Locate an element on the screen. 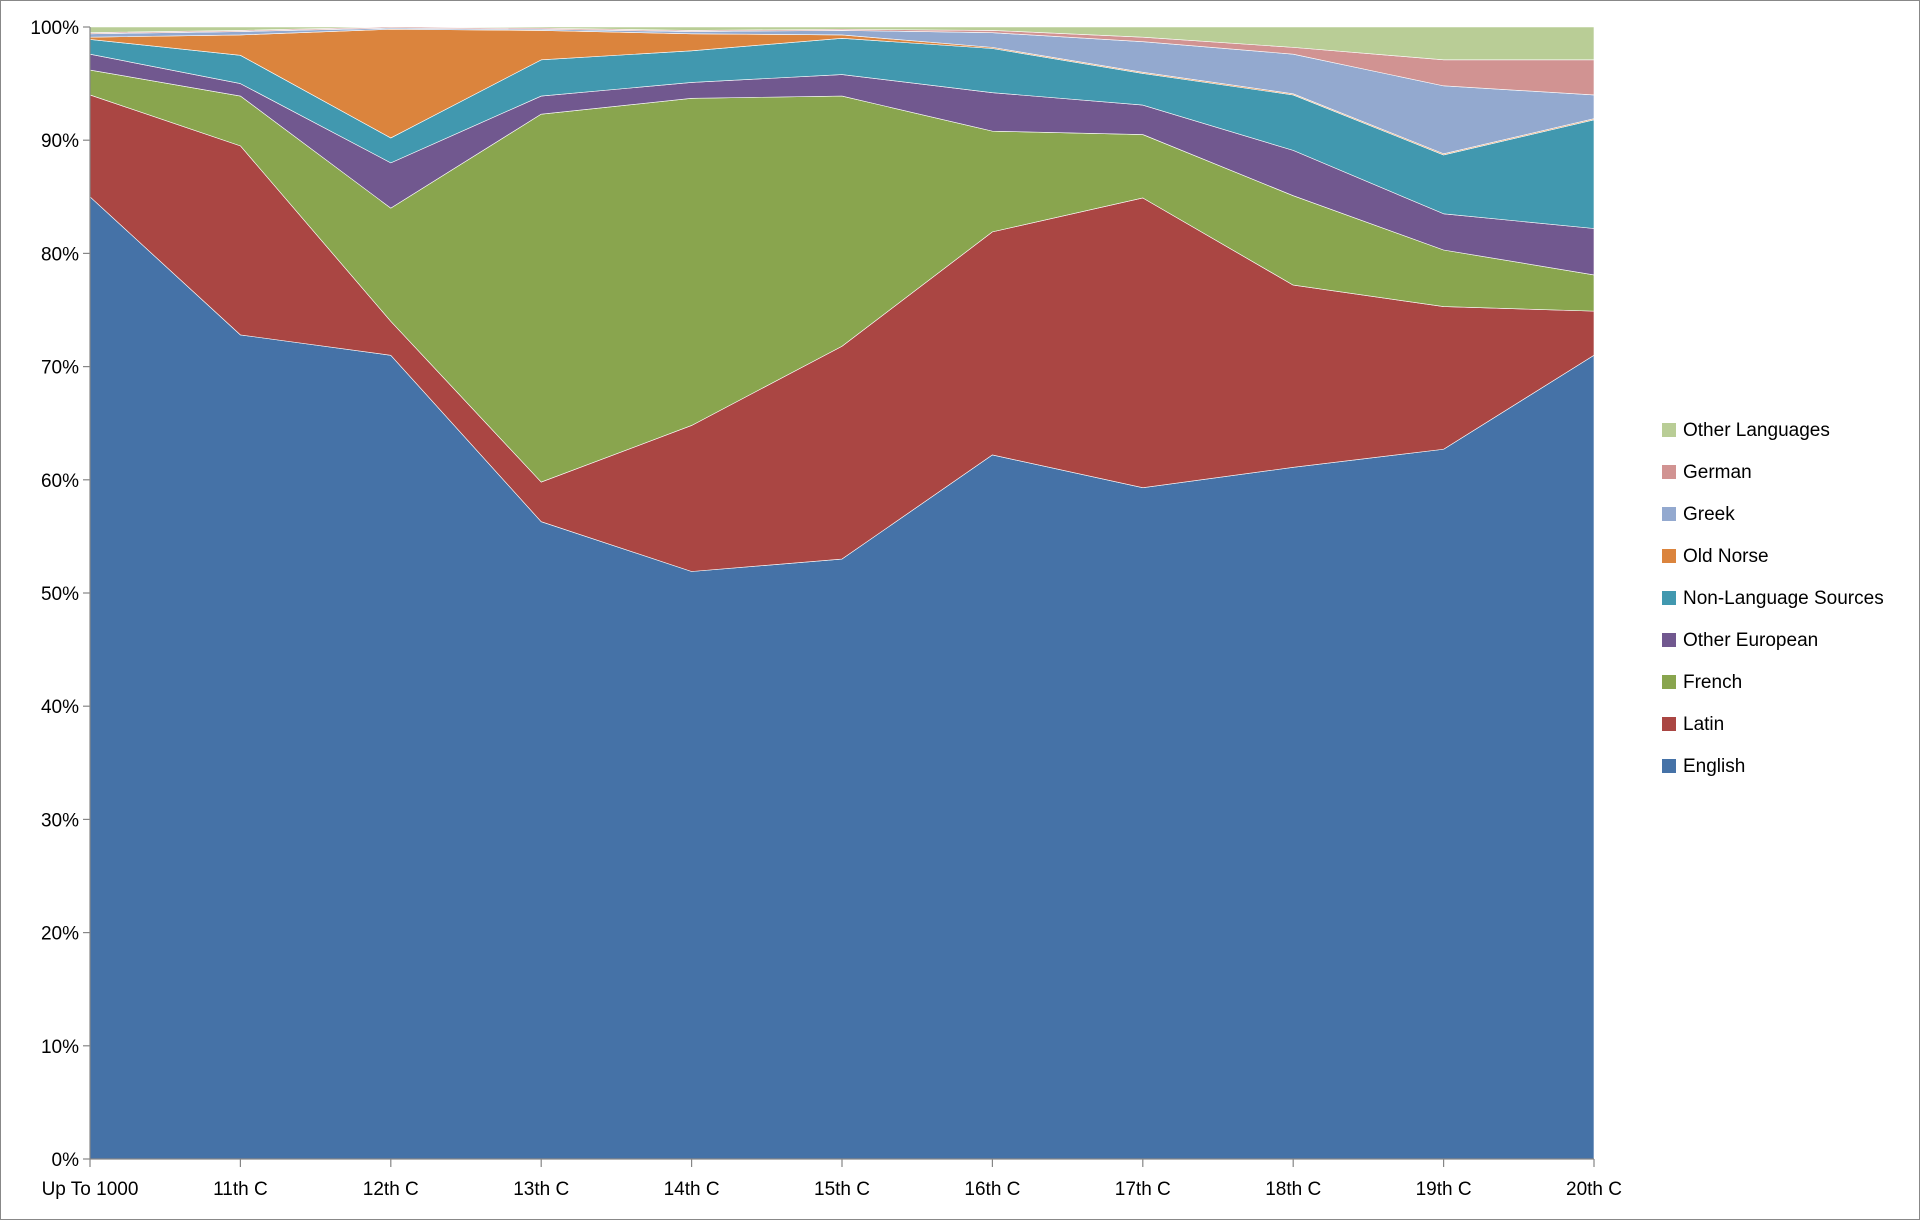 This screenshot has width=1920, height=1221. x-tick-label: 17th C is located at coordinates (1143, 1189).